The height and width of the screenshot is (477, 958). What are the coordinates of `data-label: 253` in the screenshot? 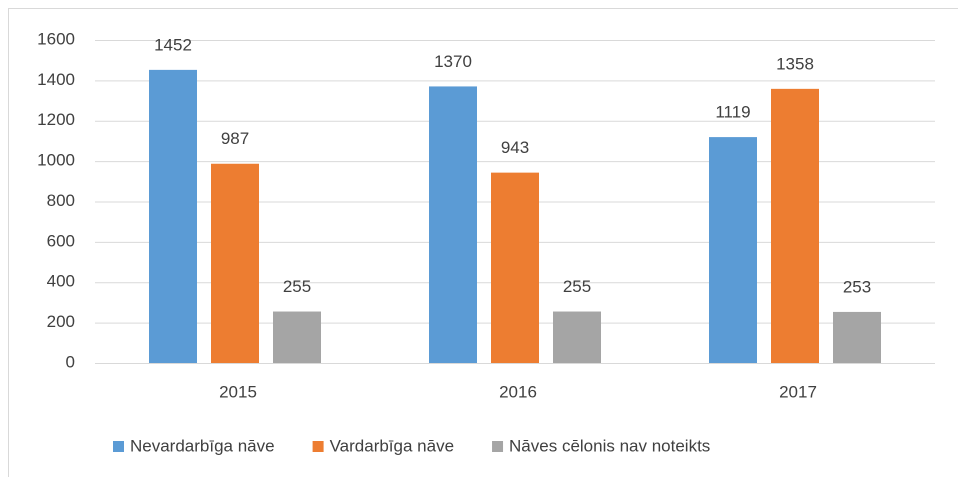 It's located at (857, 286).